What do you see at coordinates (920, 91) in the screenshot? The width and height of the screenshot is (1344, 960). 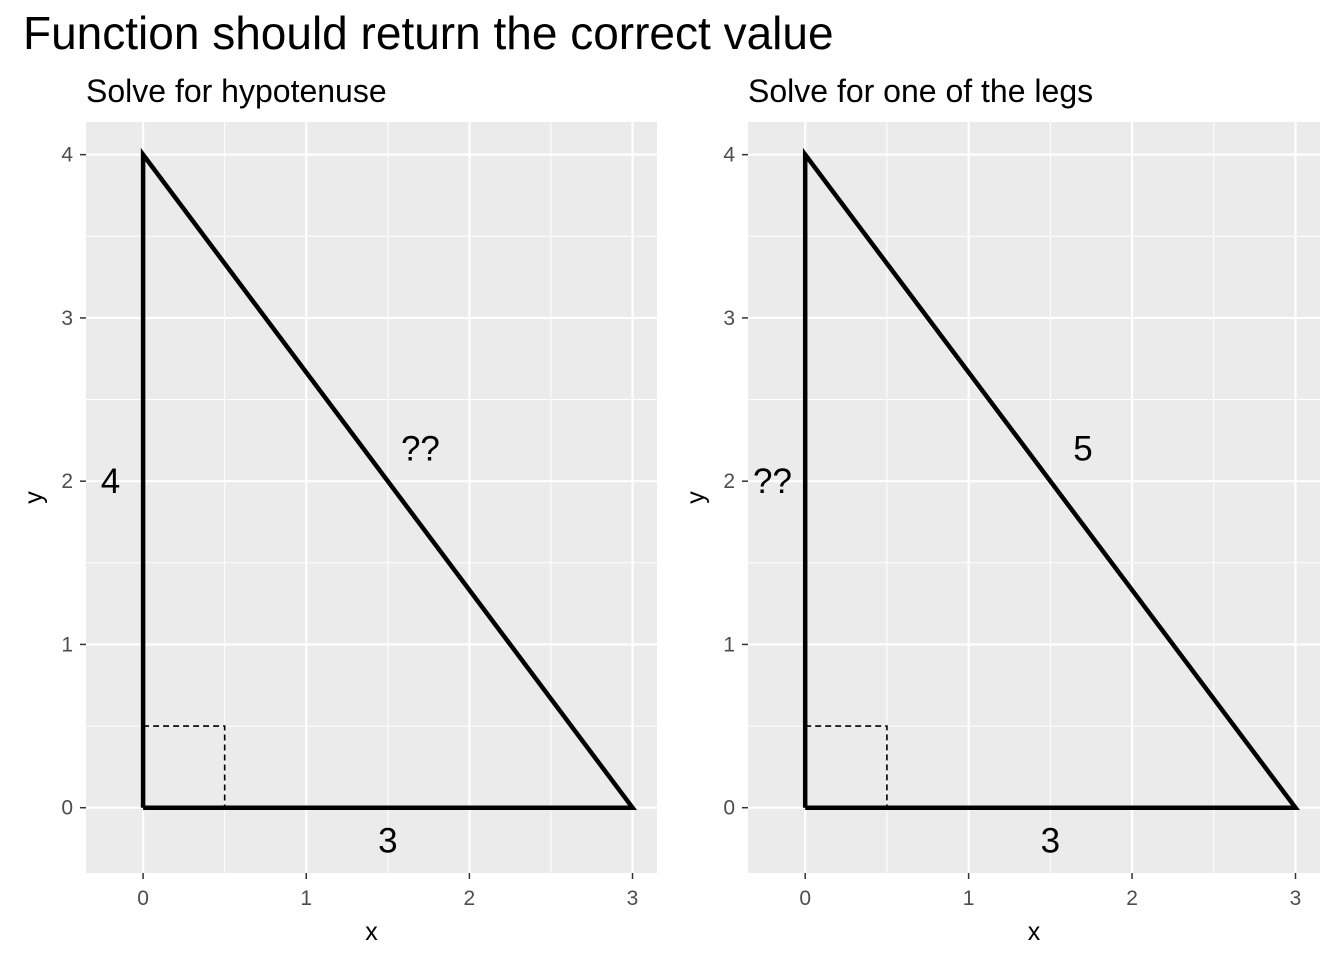 I see `panel-subtitle: Solve for one of the legs` at bounding box center [920, 91].